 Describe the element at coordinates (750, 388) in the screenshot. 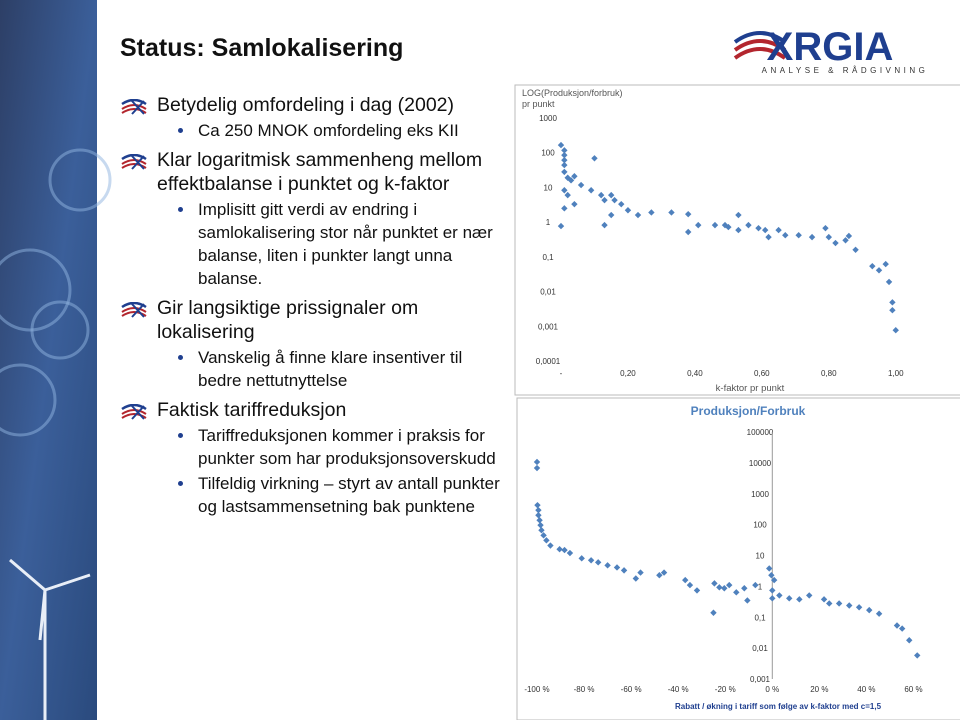

I see `x-axis-title: k-faktor pr punkt` at that location.